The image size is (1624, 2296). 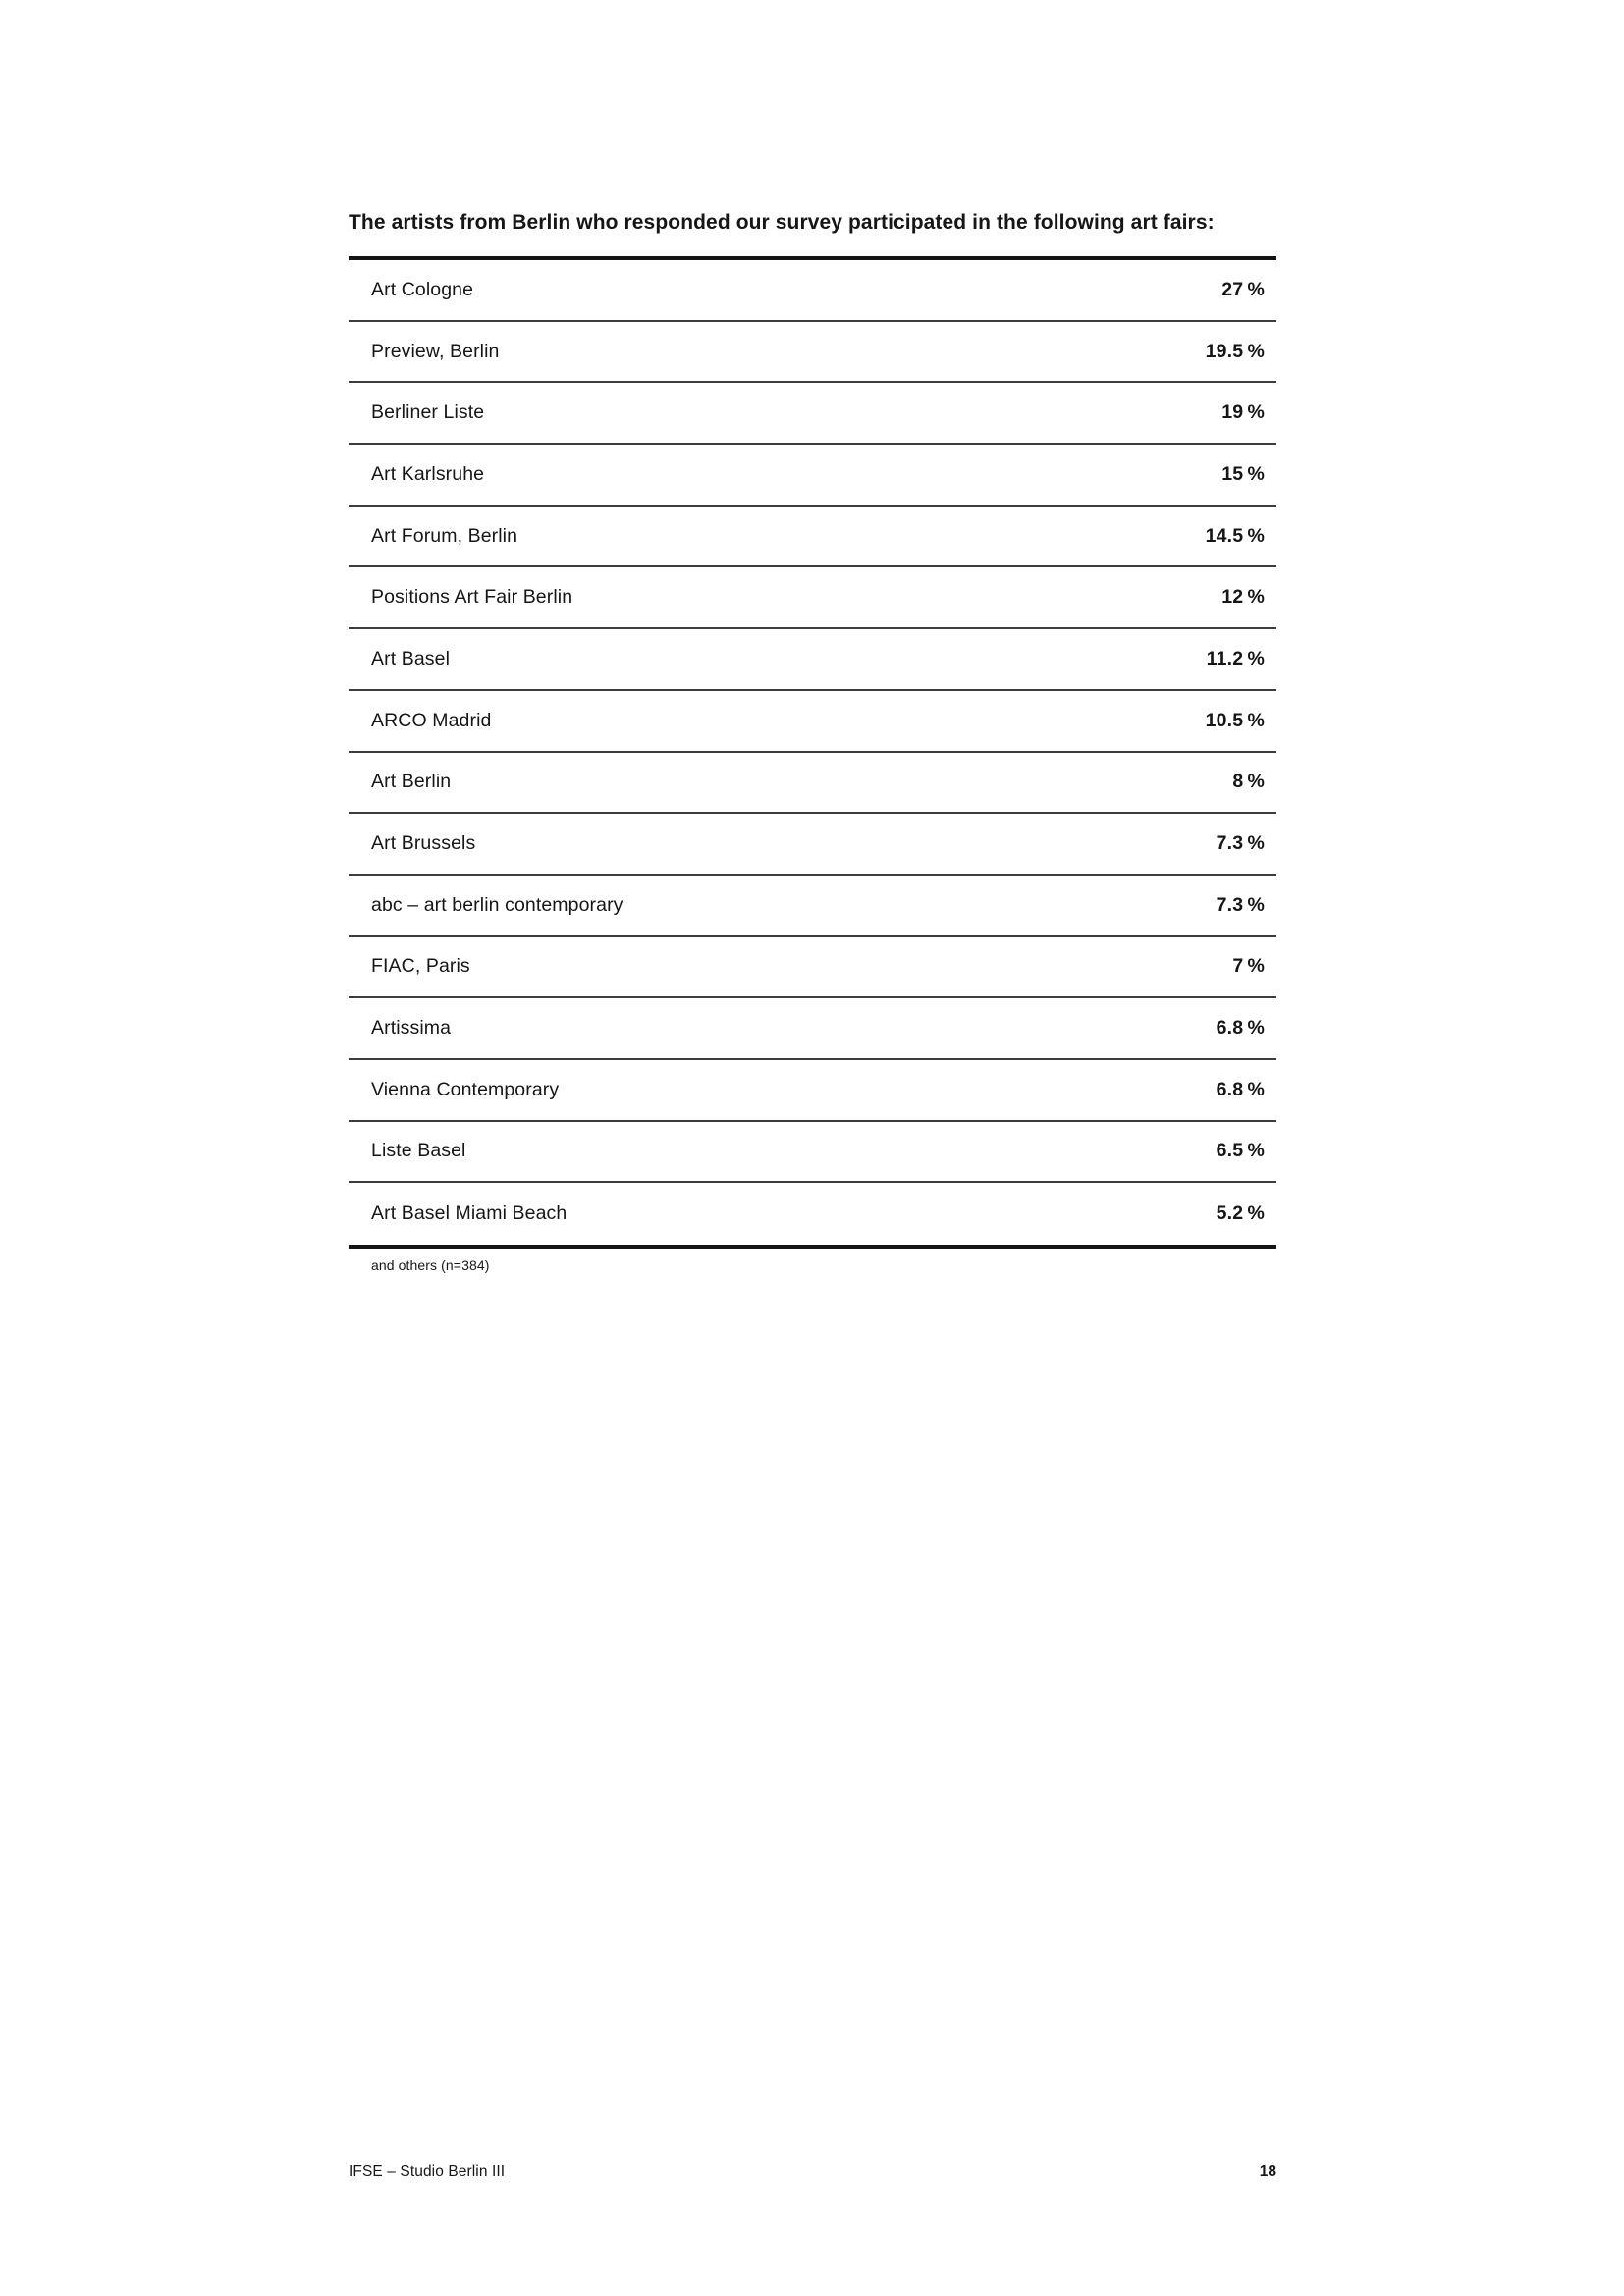 I want to click on fair-name: Art Karlsruhe, so click(x=428, y=473).